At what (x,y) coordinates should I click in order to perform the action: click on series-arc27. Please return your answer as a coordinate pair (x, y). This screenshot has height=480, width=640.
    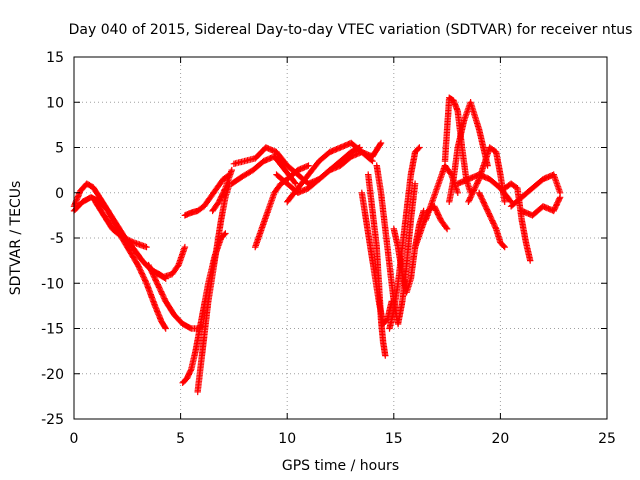
    Looking at the image, I should click on (491, 220).